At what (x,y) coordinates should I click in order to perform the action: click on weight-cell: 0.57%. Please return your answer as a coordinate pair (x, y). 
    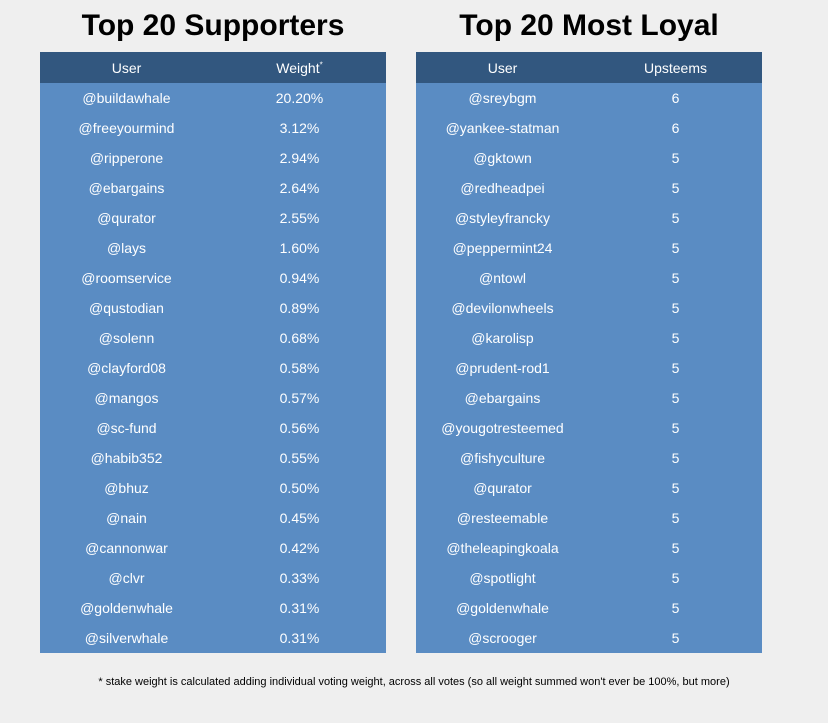
    Looking at the image, I should click on (299, 398).